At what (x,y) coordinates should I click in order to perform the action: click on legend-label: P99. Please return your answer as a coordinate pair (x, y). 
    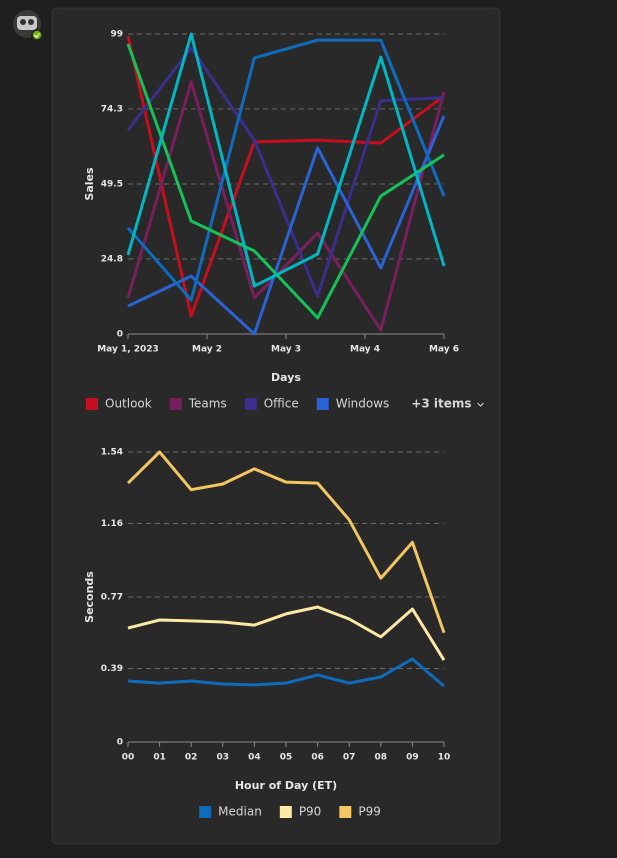
    Looking at the image, I should click on (369, 812).